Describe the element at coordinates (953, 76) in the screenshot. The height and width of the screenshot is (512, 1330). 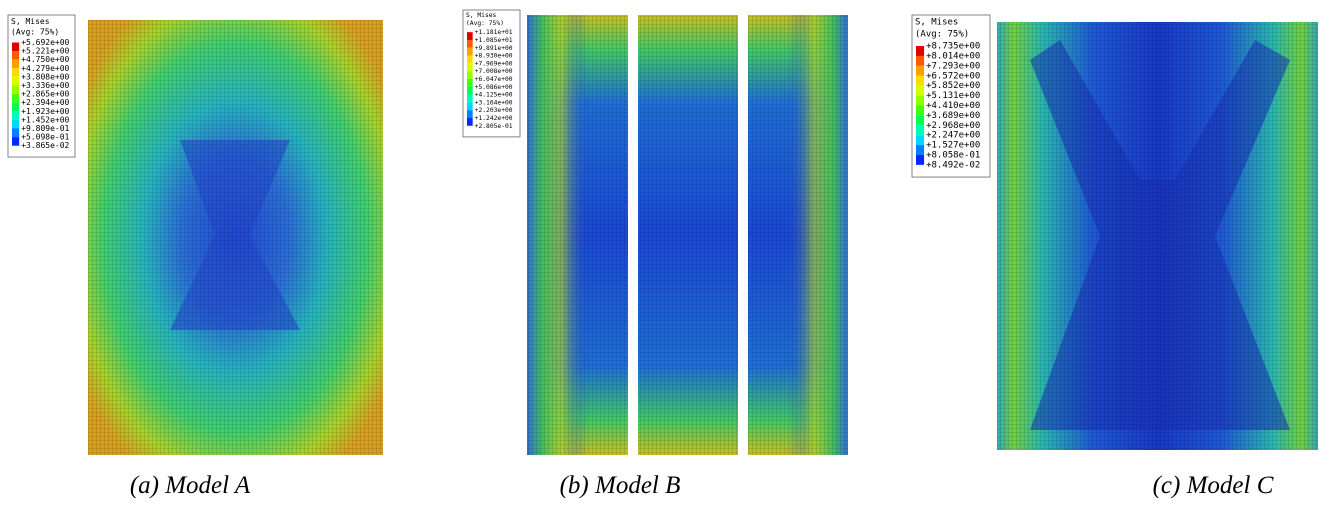
I see `legend-level: +6.572e+00` at that location.